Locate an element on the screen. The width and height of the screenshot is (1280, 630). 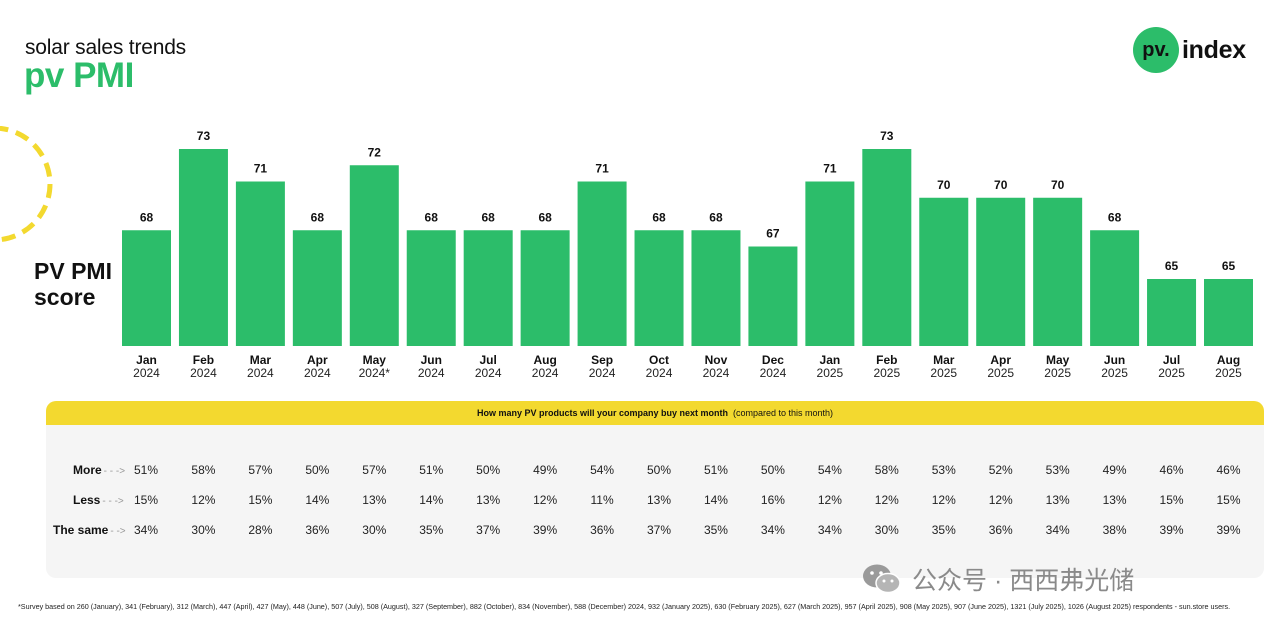
x-tick-year-3: 2024 is located at coordinates (317, 373).